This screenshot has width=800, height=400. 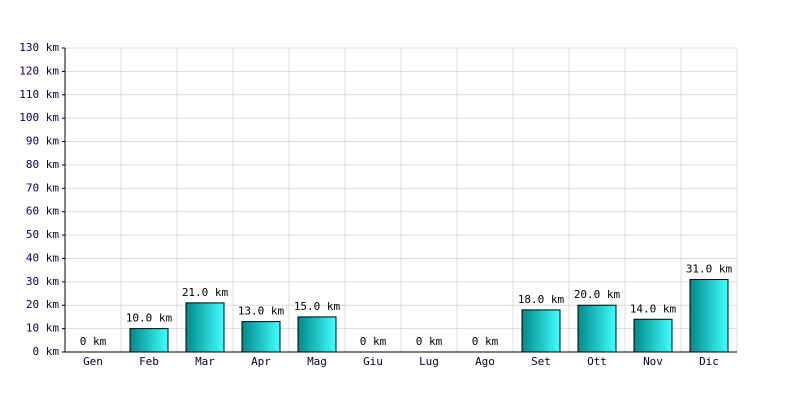 What do you see at coordinates (39, 117) in the screenshot?
I see `y-tick-label: 100 km` at bounding box center [39, 117].